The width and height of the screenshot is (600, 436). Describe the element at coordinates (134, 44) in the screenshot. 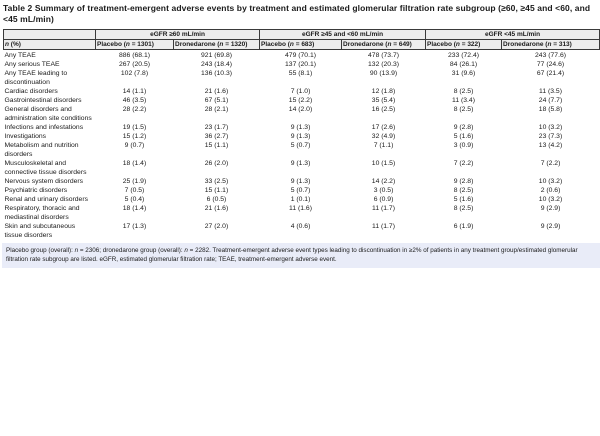

I see `col-header-placebo-1301: Placebo (n = 1301)` at that location.